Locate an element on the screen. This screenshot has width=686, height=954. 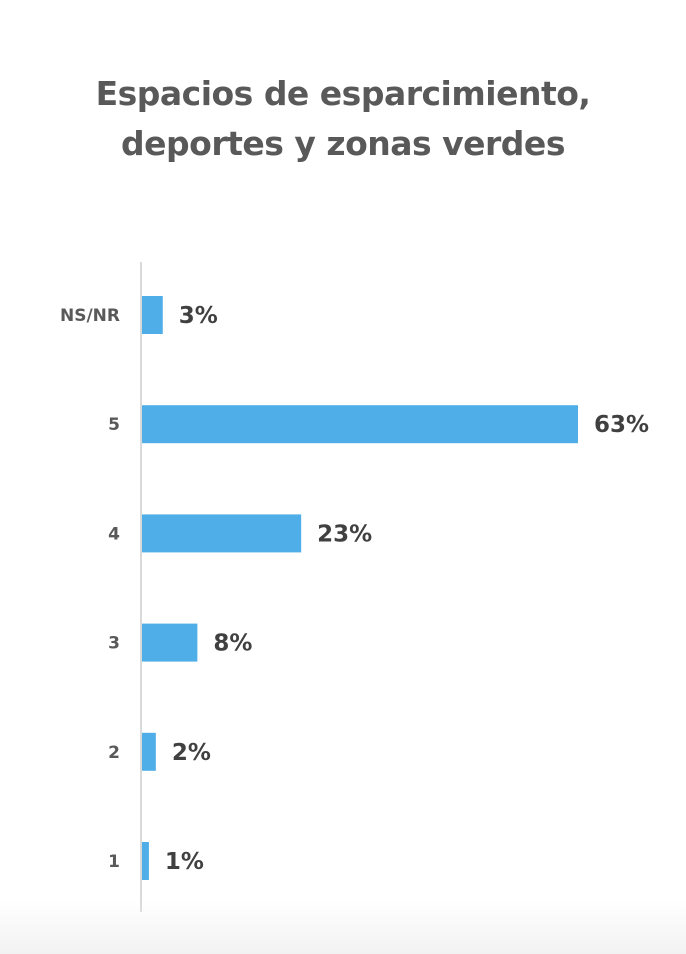
data-label: 63% is located at coordinates (621, 425).